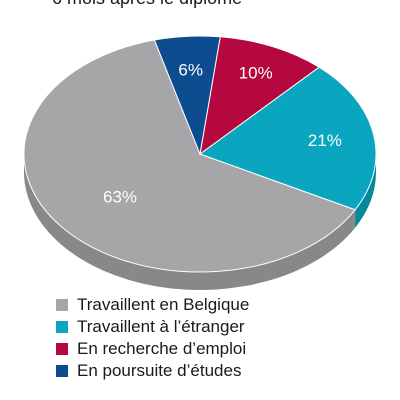  I want to click on slice-value-label-0: 63%, so click(120, 197).